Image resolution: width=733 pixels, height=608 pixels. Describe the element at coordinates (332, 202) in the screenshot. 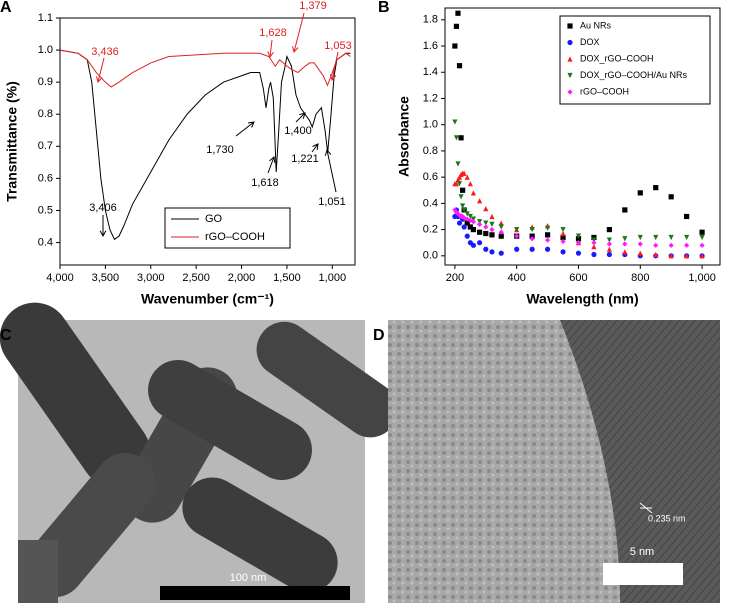

I see `peak-label: 1,051` at that location.